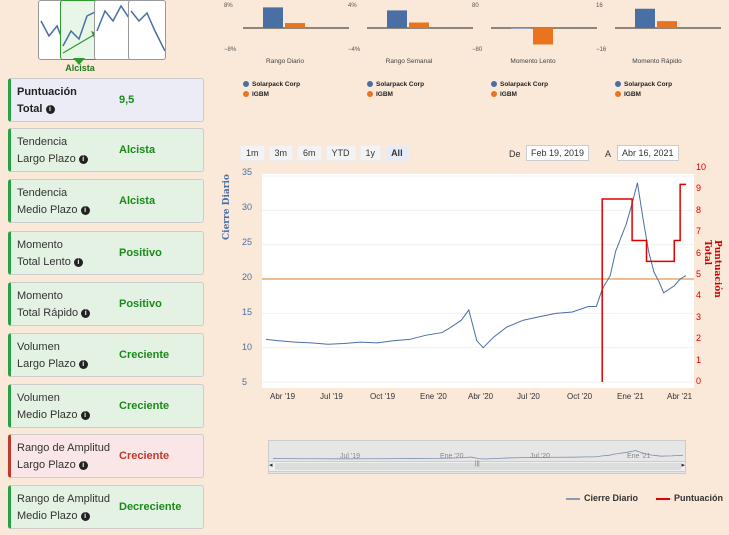  I want to click on mini-ymin: −4%, so click(354, 50).